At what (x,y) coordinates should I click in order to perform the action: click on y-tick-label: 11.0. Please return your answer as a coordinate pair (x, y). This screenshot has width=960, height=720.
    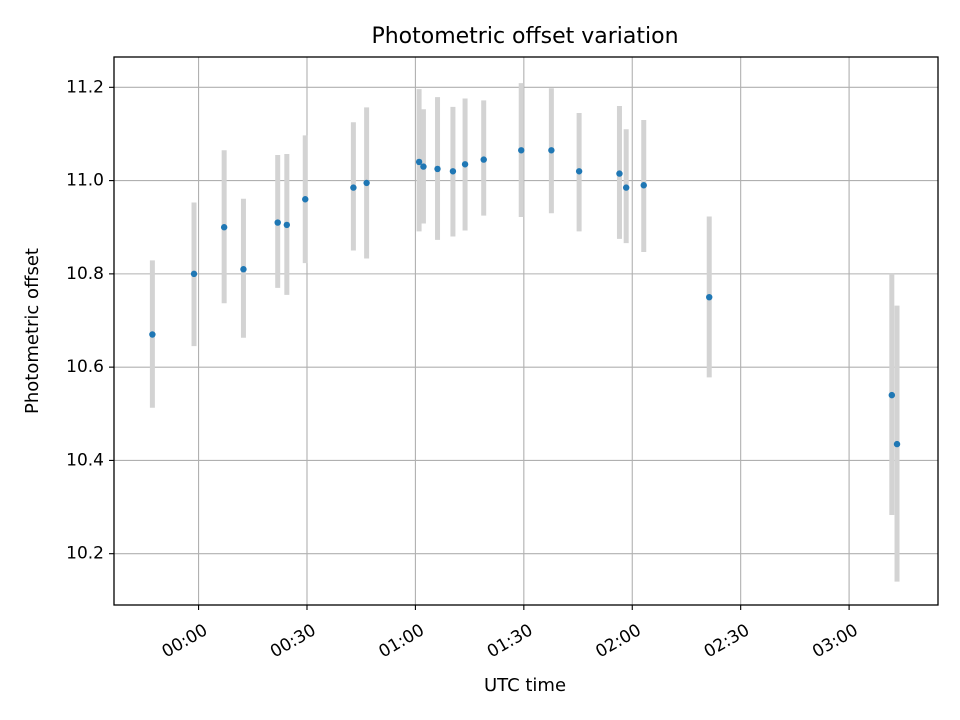
    Looking at the image, I should click on (85, 181).